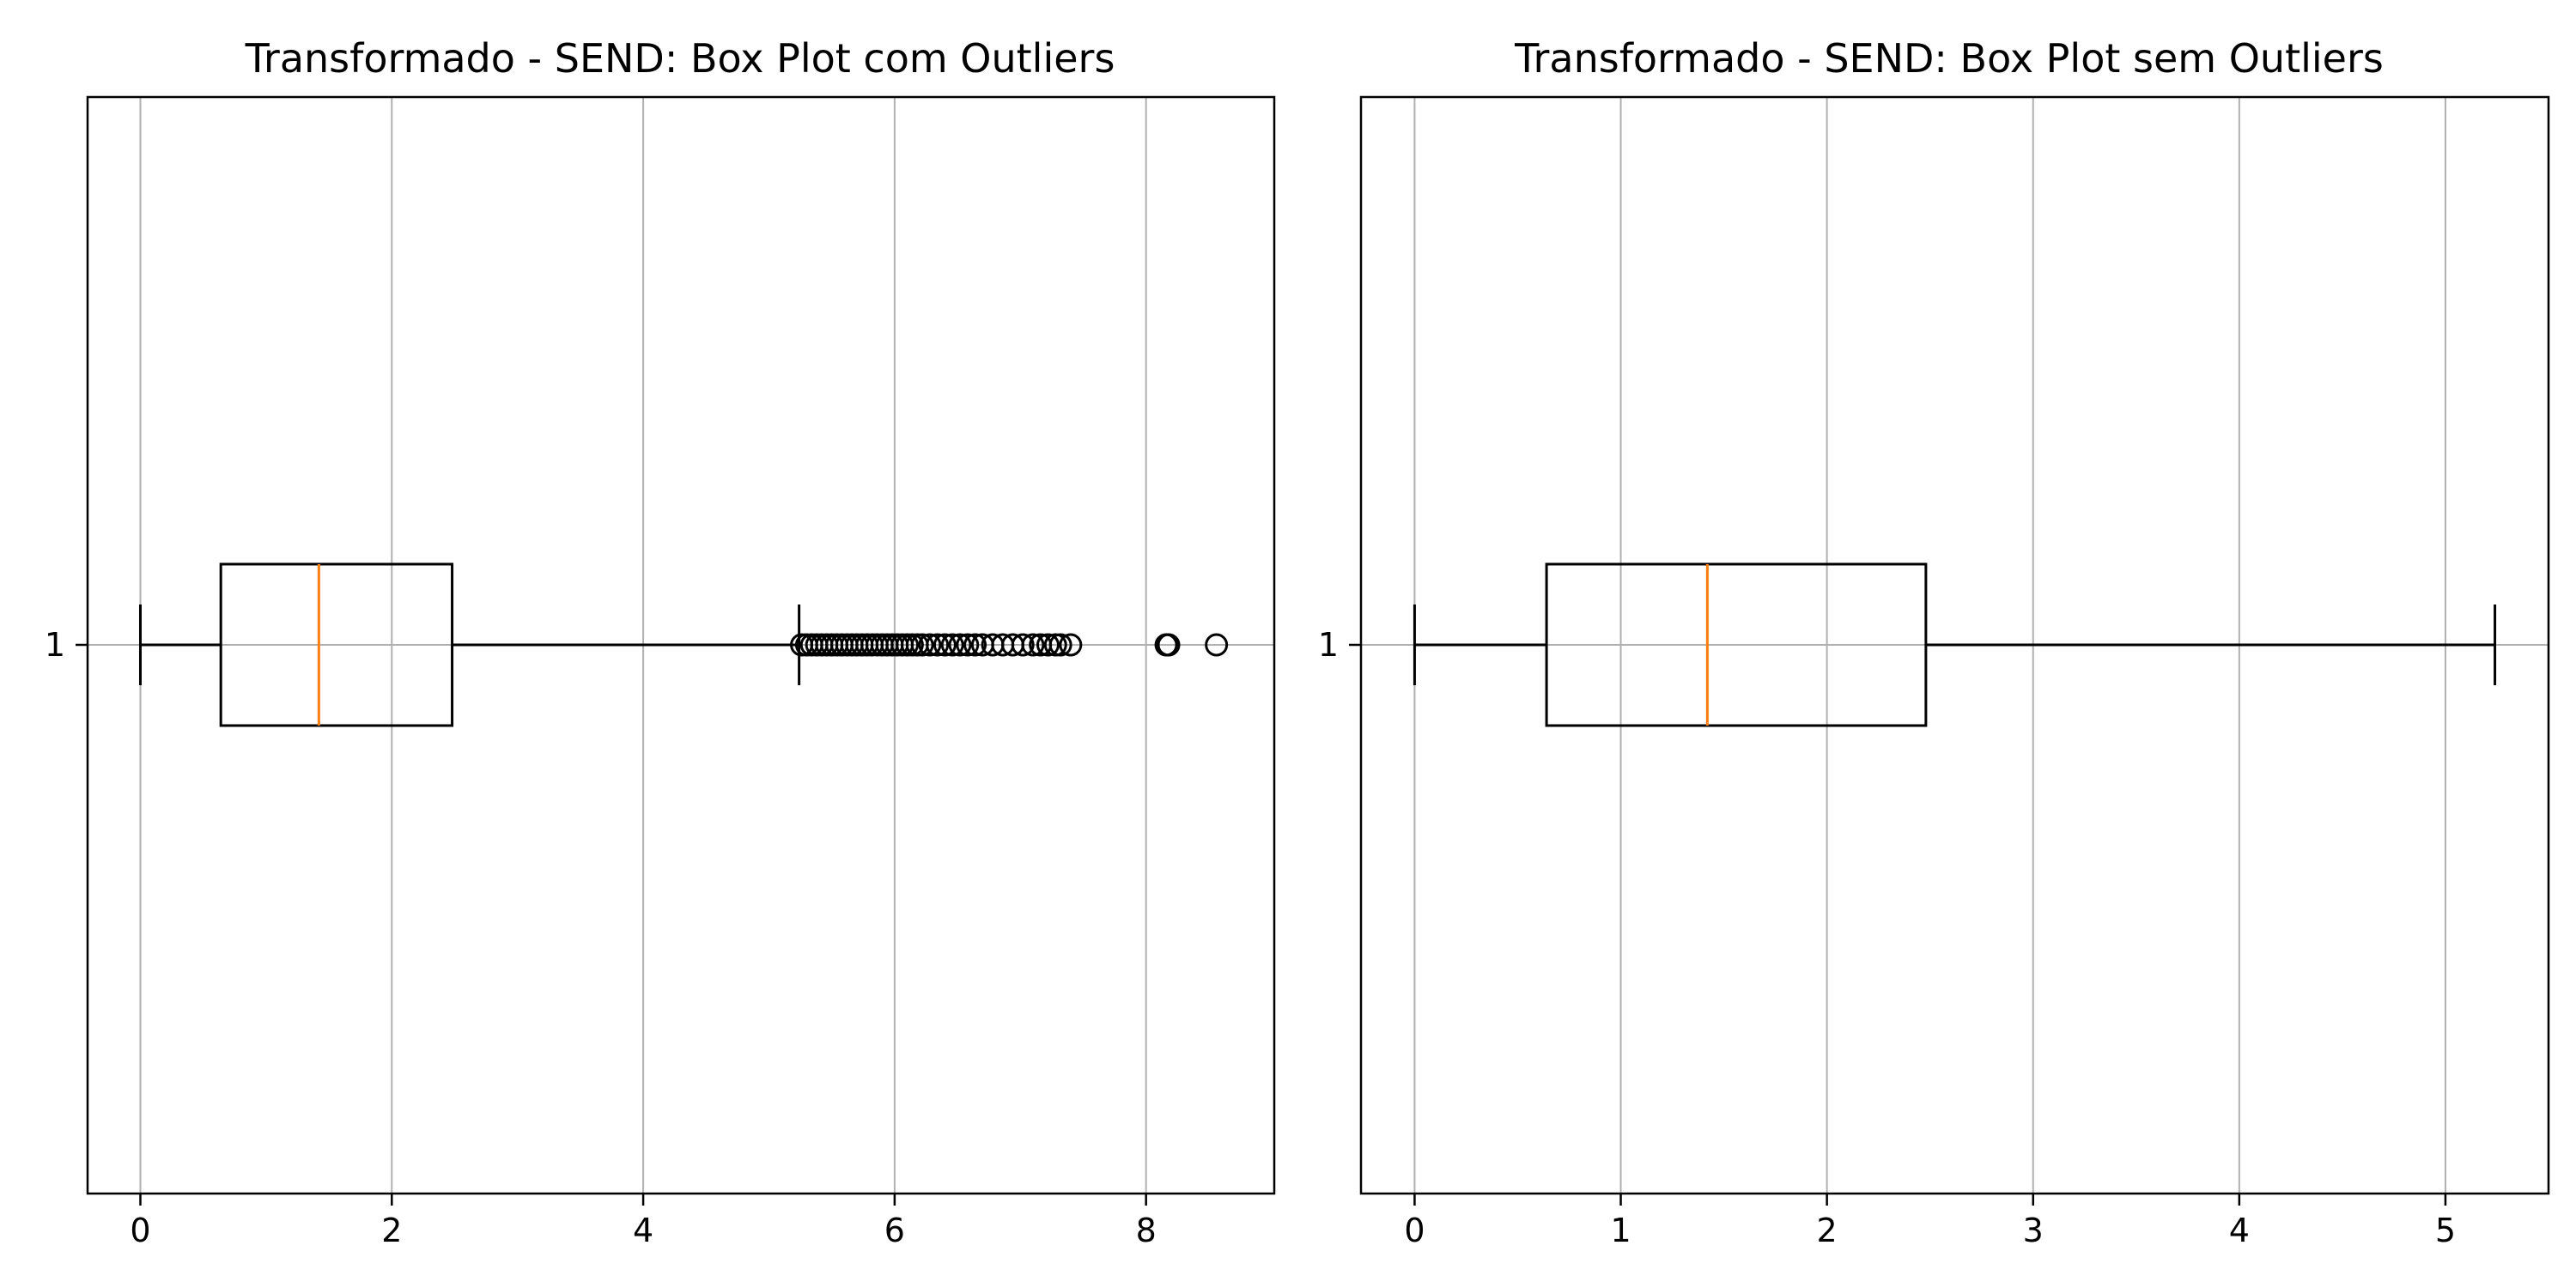 This screenshot has height=1288, width=2576. What do you see at coordinates (2033, 1230) in the screenshot?
I see `x-tick-label: 3` at bounding box center [2033, 1230].